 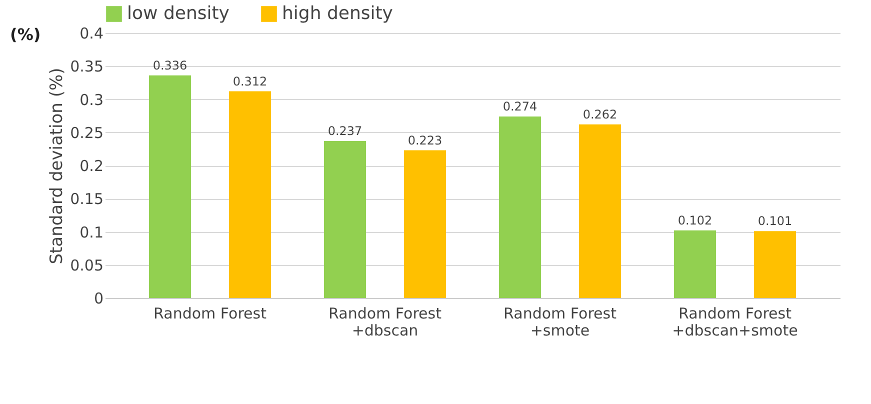 I want to click on x-tick-label: Random Forest +dbscan+smote, so click(x=735, y=322).